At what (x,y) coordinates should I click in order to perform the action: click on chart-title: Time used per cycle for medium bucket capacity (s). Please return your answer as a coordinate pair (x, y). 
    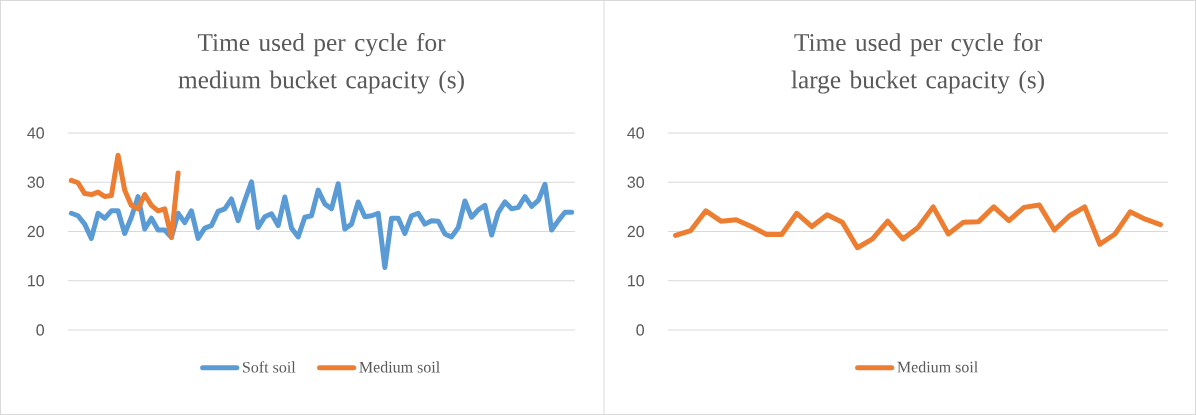
    Looking at the image, I should click on (321, 63).